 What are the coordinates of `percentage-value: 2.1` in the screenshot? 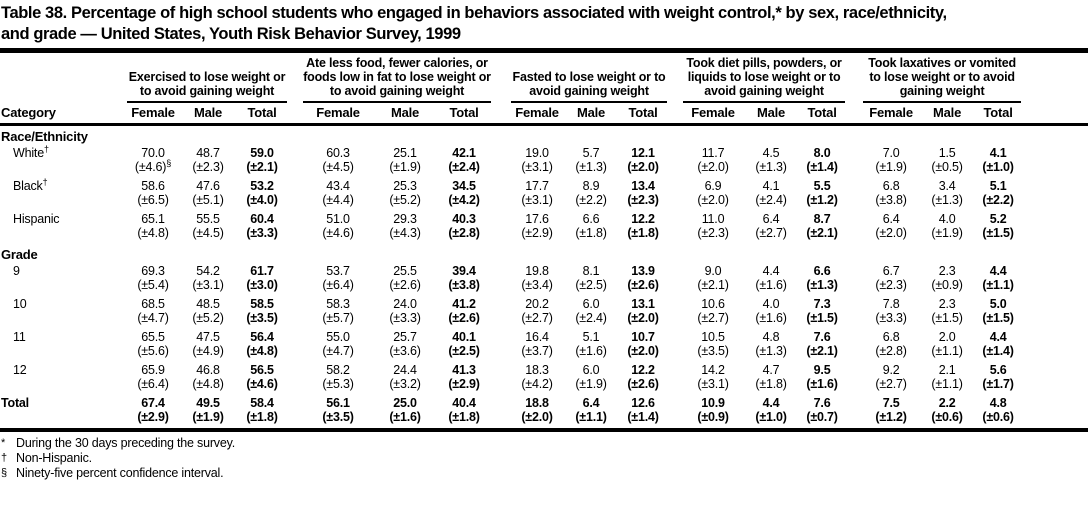 It's located at (947, 370).